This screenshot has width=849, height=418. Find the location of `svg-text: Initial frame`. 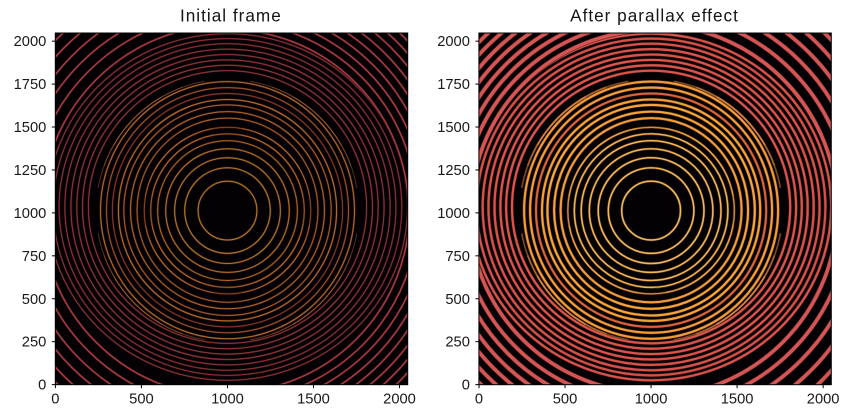

svg-text: Initial frame is located at coordinates (231, 16).